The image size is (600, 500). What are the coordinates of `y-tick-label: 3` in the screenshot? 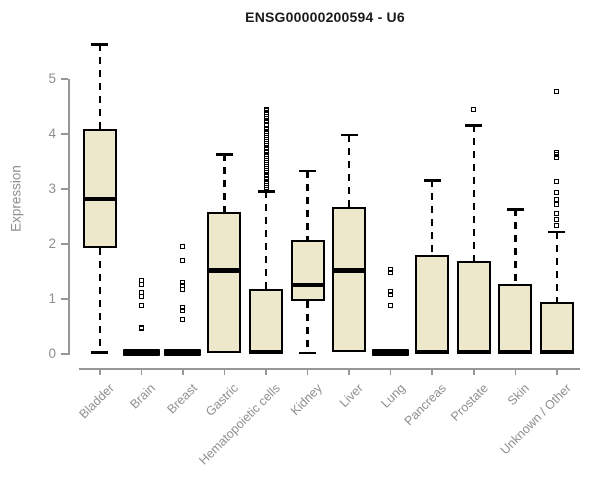 It's located at (52, 188).